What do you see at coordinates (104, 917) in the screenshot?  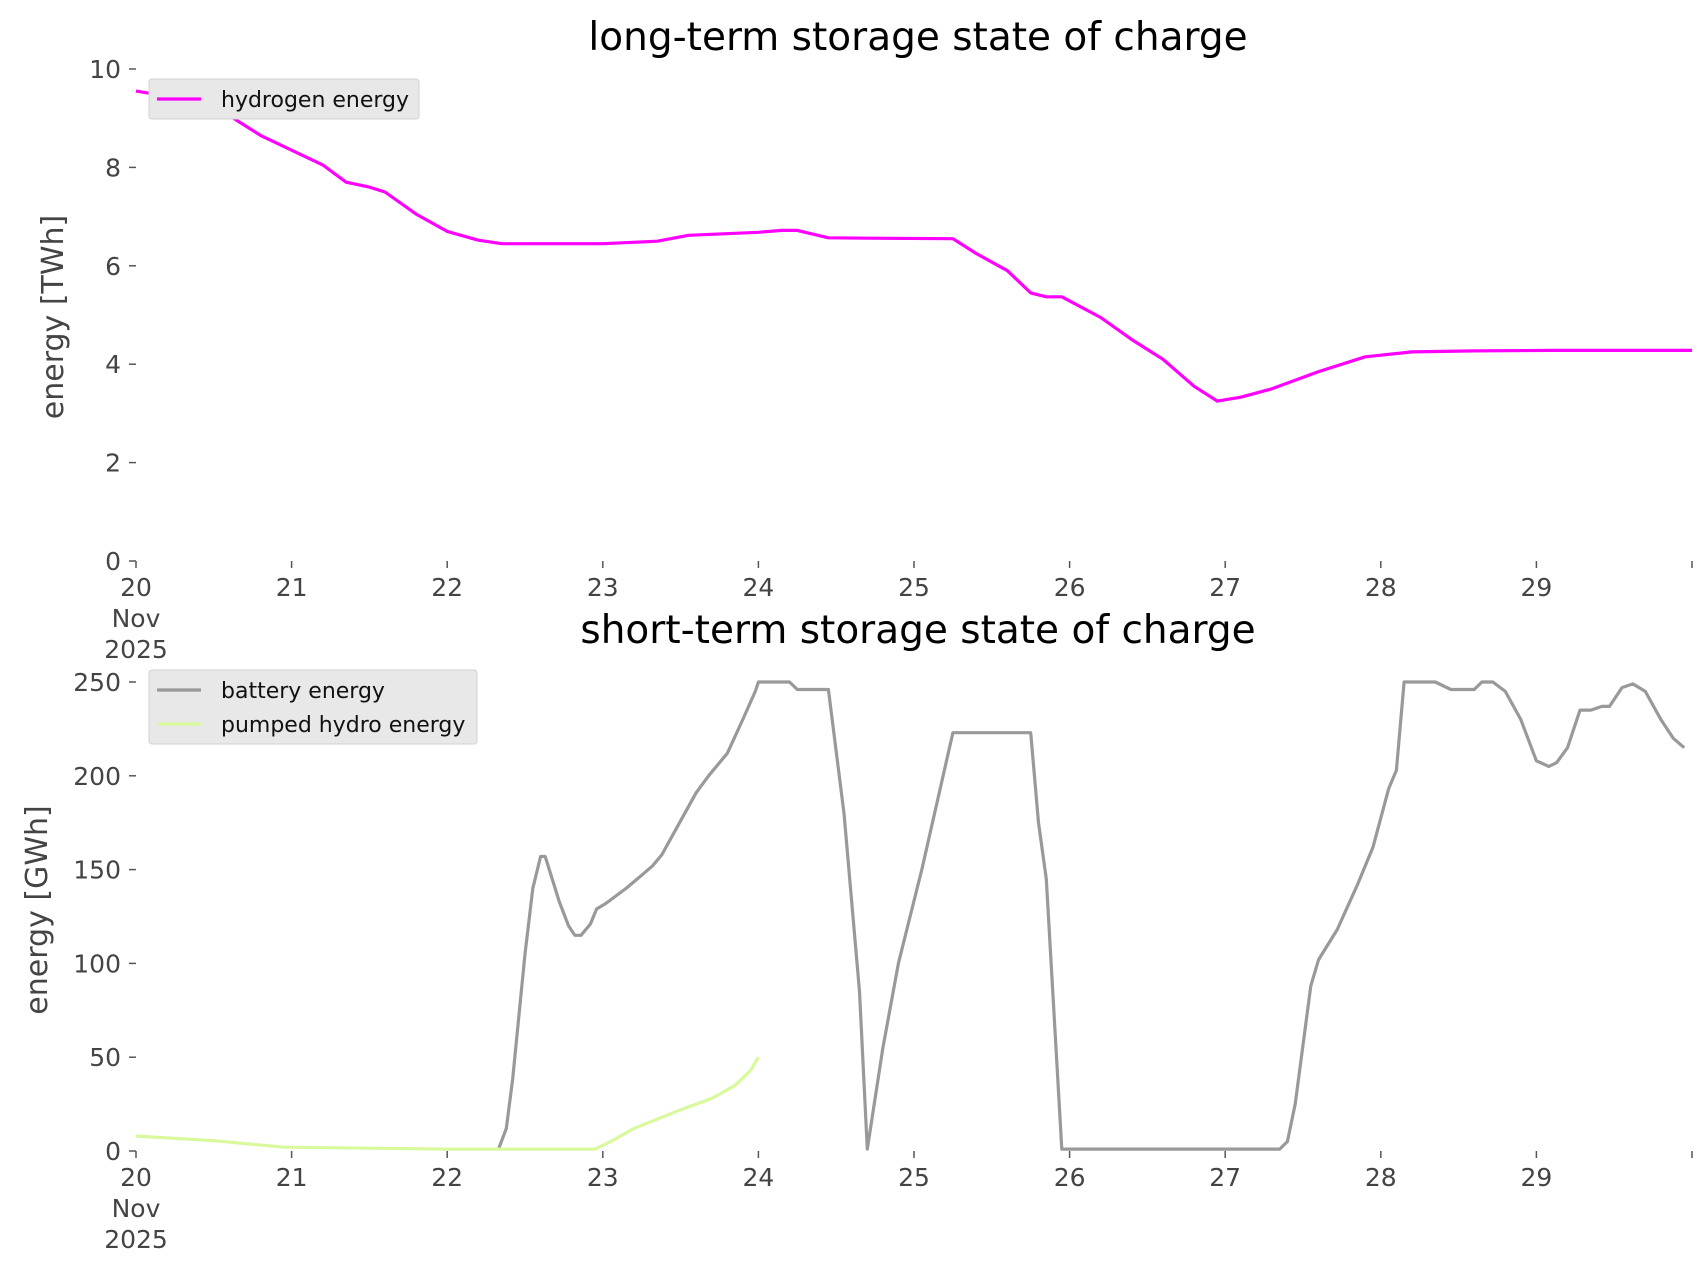 I see `y-axis-ticks: 0 50 100 150 200 250` at bounding box center [104, 917].